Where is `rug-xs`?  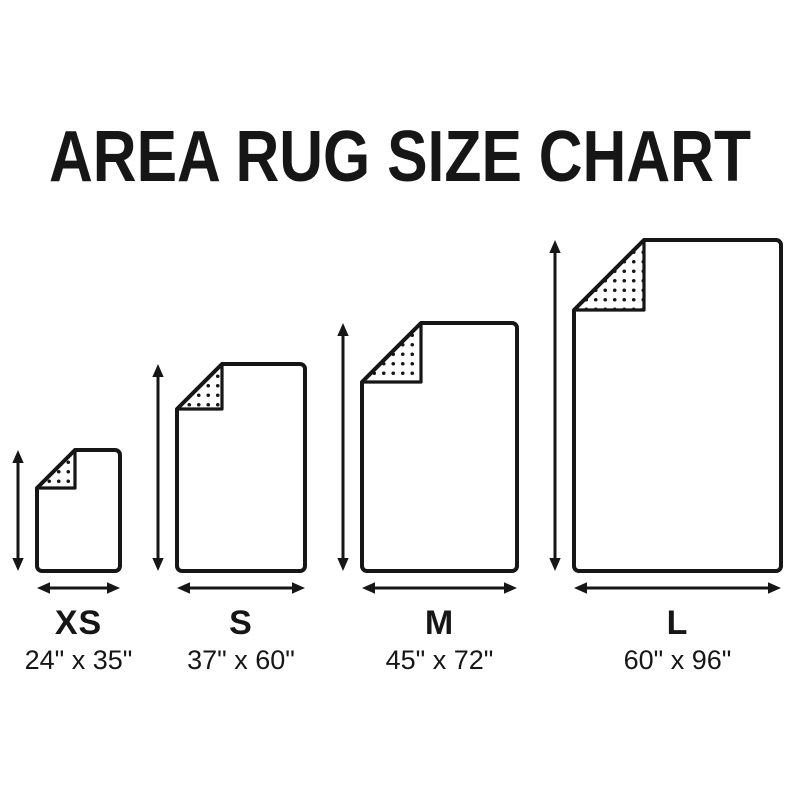
rug-xs is located at coordinates (78, 510).